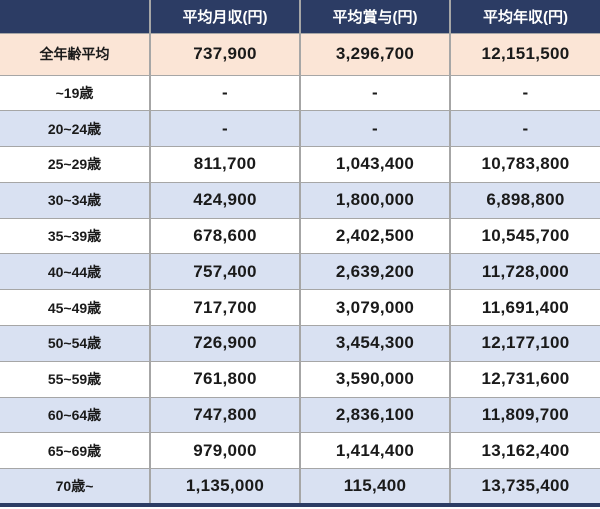  Describe the element at coordinates (75, 450) in the screenshot. I see `row-label: 65~69歳` at that location.